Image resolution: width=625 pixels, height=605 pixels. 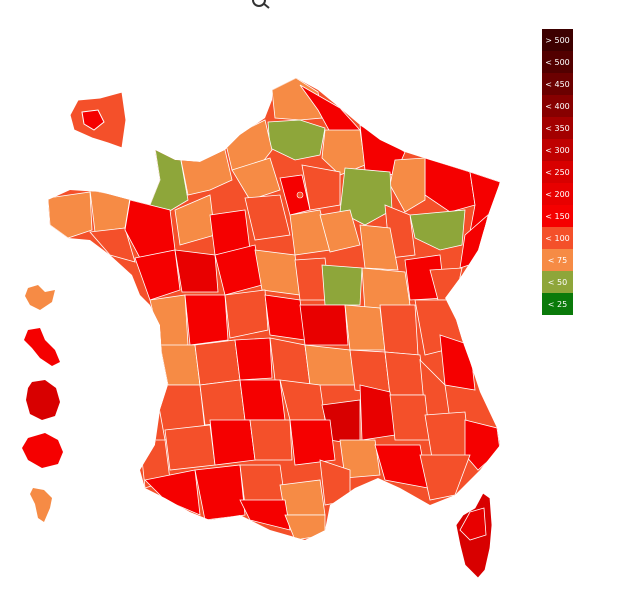 What do you see at coordinates (557, 150) in the screenshot?
I see `legend-item: < 300` at bounding box center [557, 150].